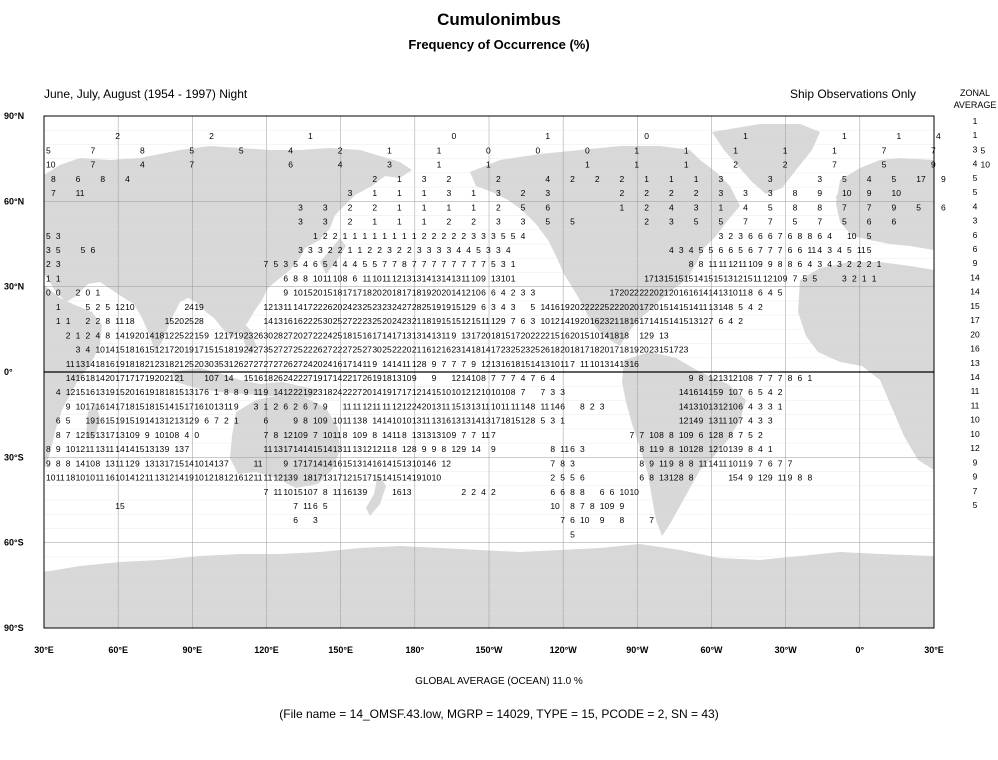 This screenshot has height=760, width=998. What do you see at coordinates (975, 235) in the screenshot?
I see `zonal-average-value: 6` at bounding box center [975, 235].